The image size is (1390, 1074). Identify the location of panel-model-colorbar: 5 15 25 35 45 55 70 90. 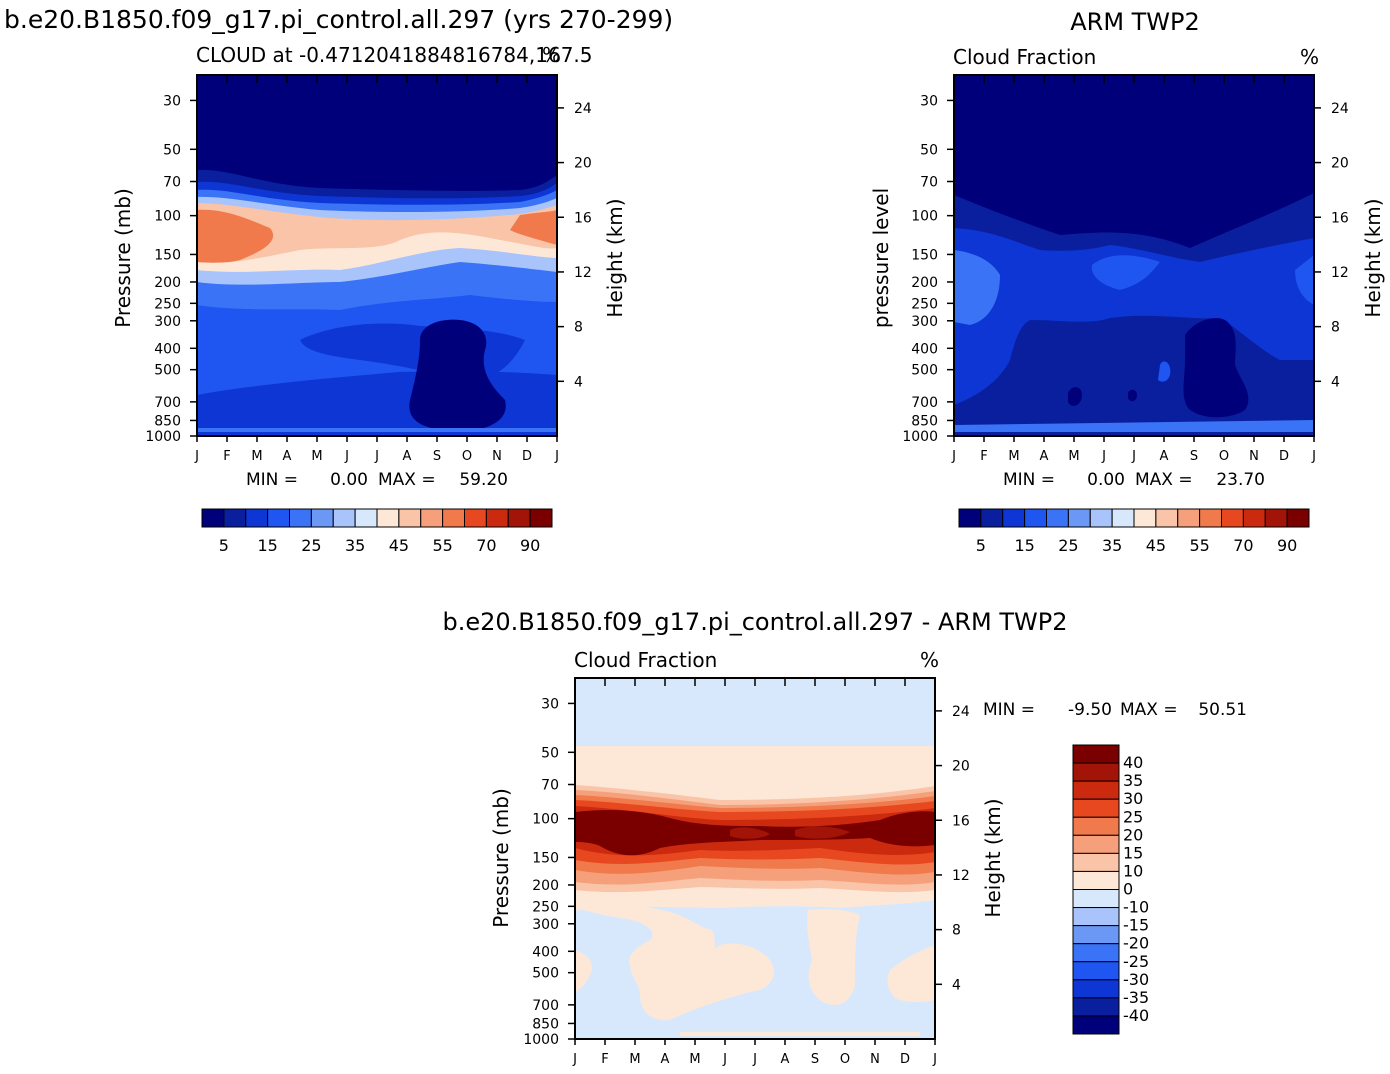
(377, 531).